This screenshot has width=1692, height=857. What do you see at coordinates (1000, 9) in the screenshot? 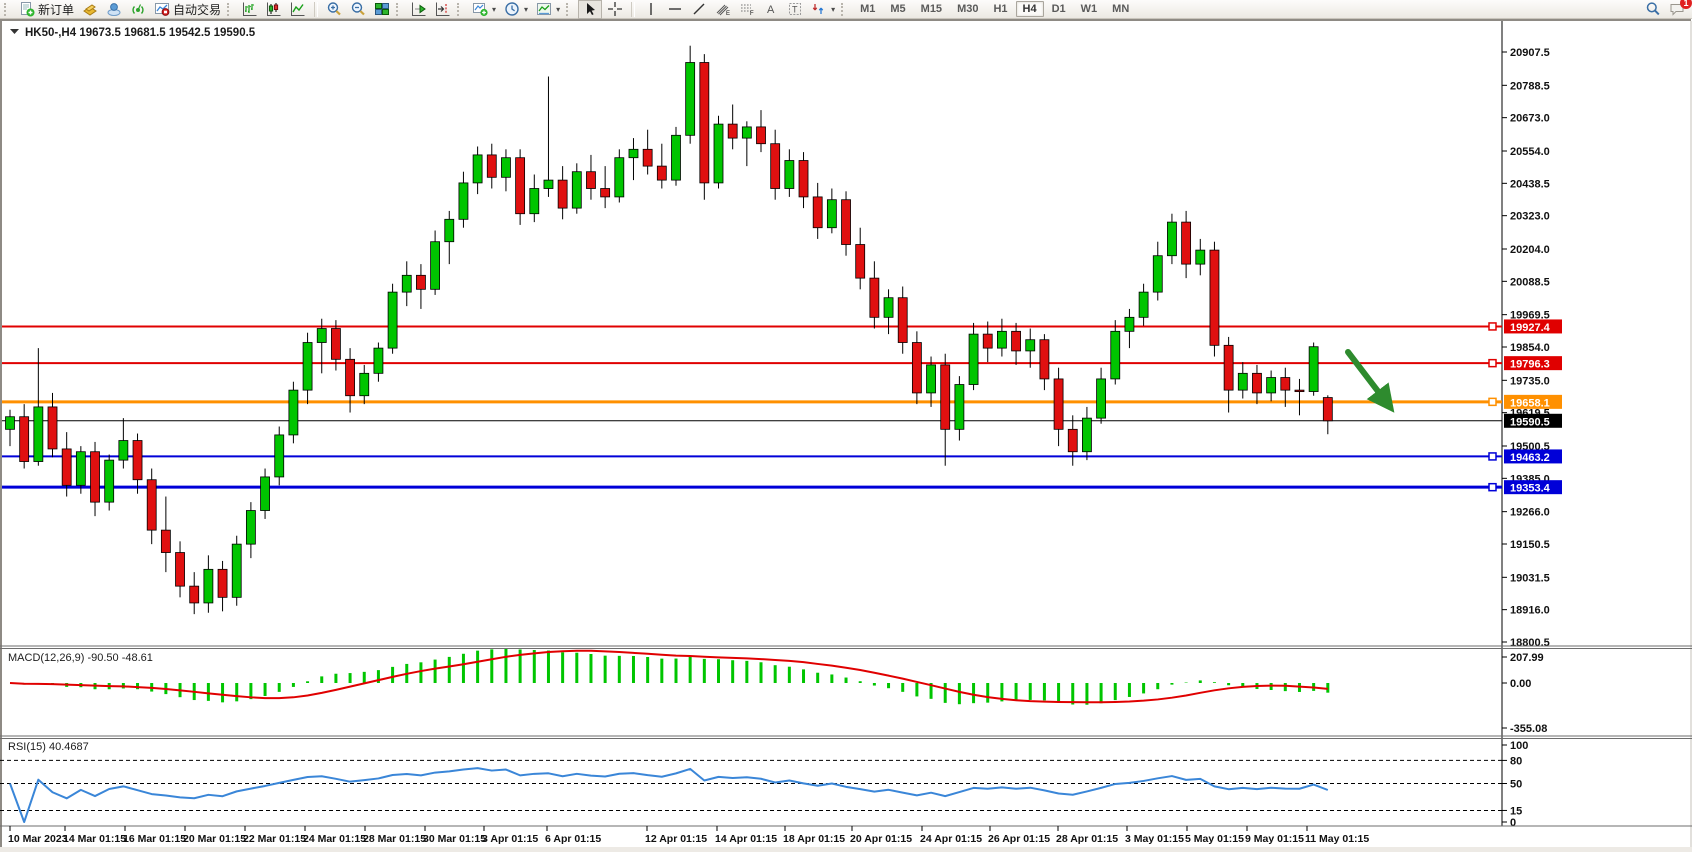
I see `tab-timeframe-h1: H1` at bounding box center [1000, 9].